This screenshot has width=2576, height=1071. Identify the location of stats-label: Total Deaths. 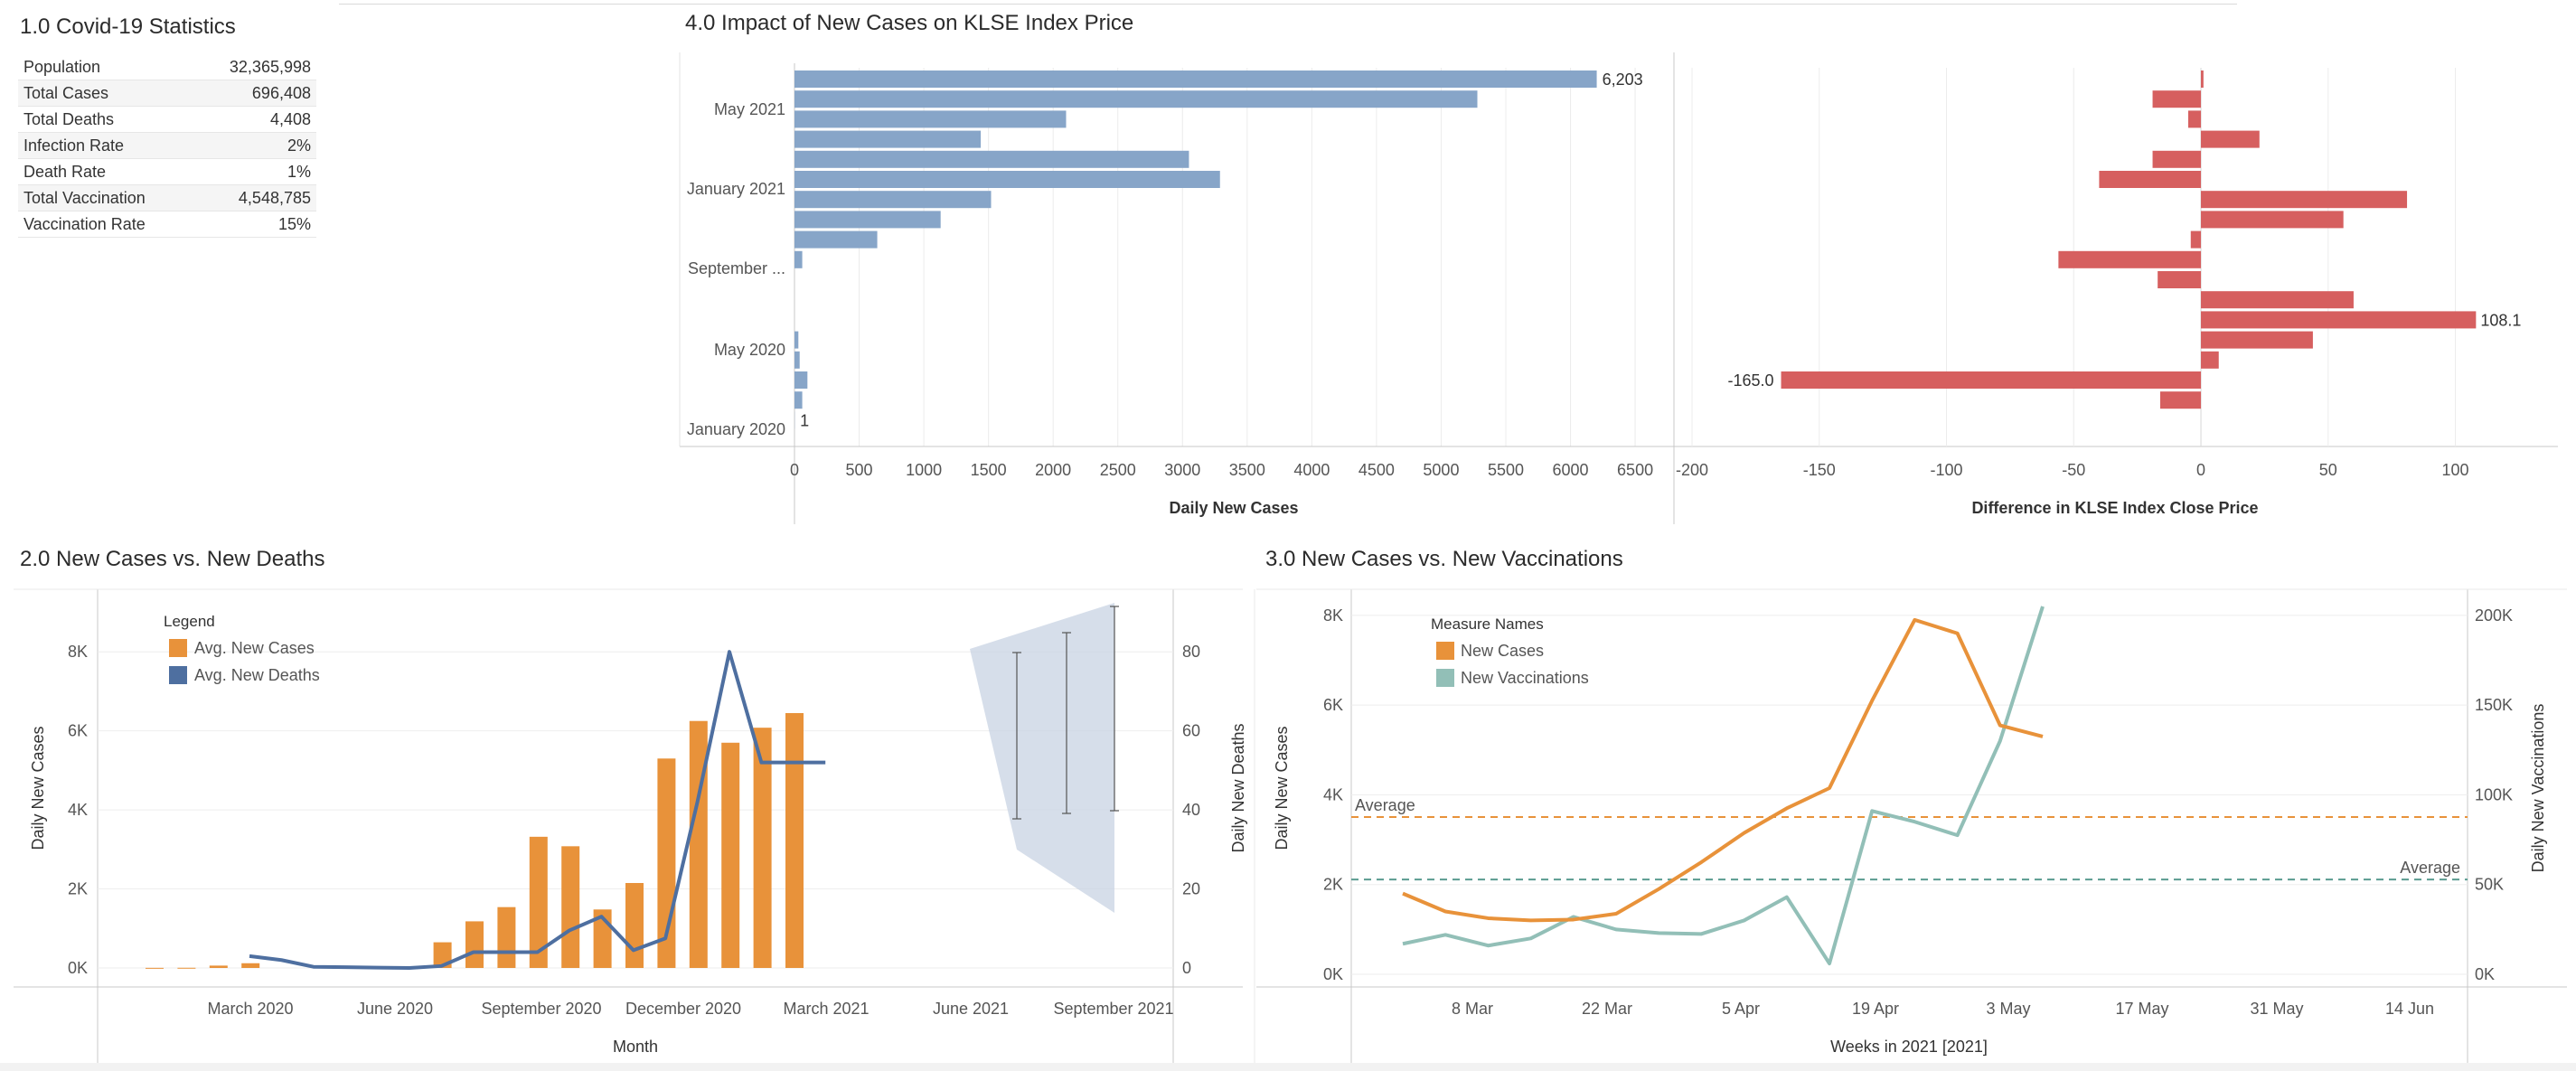
(106, 120).